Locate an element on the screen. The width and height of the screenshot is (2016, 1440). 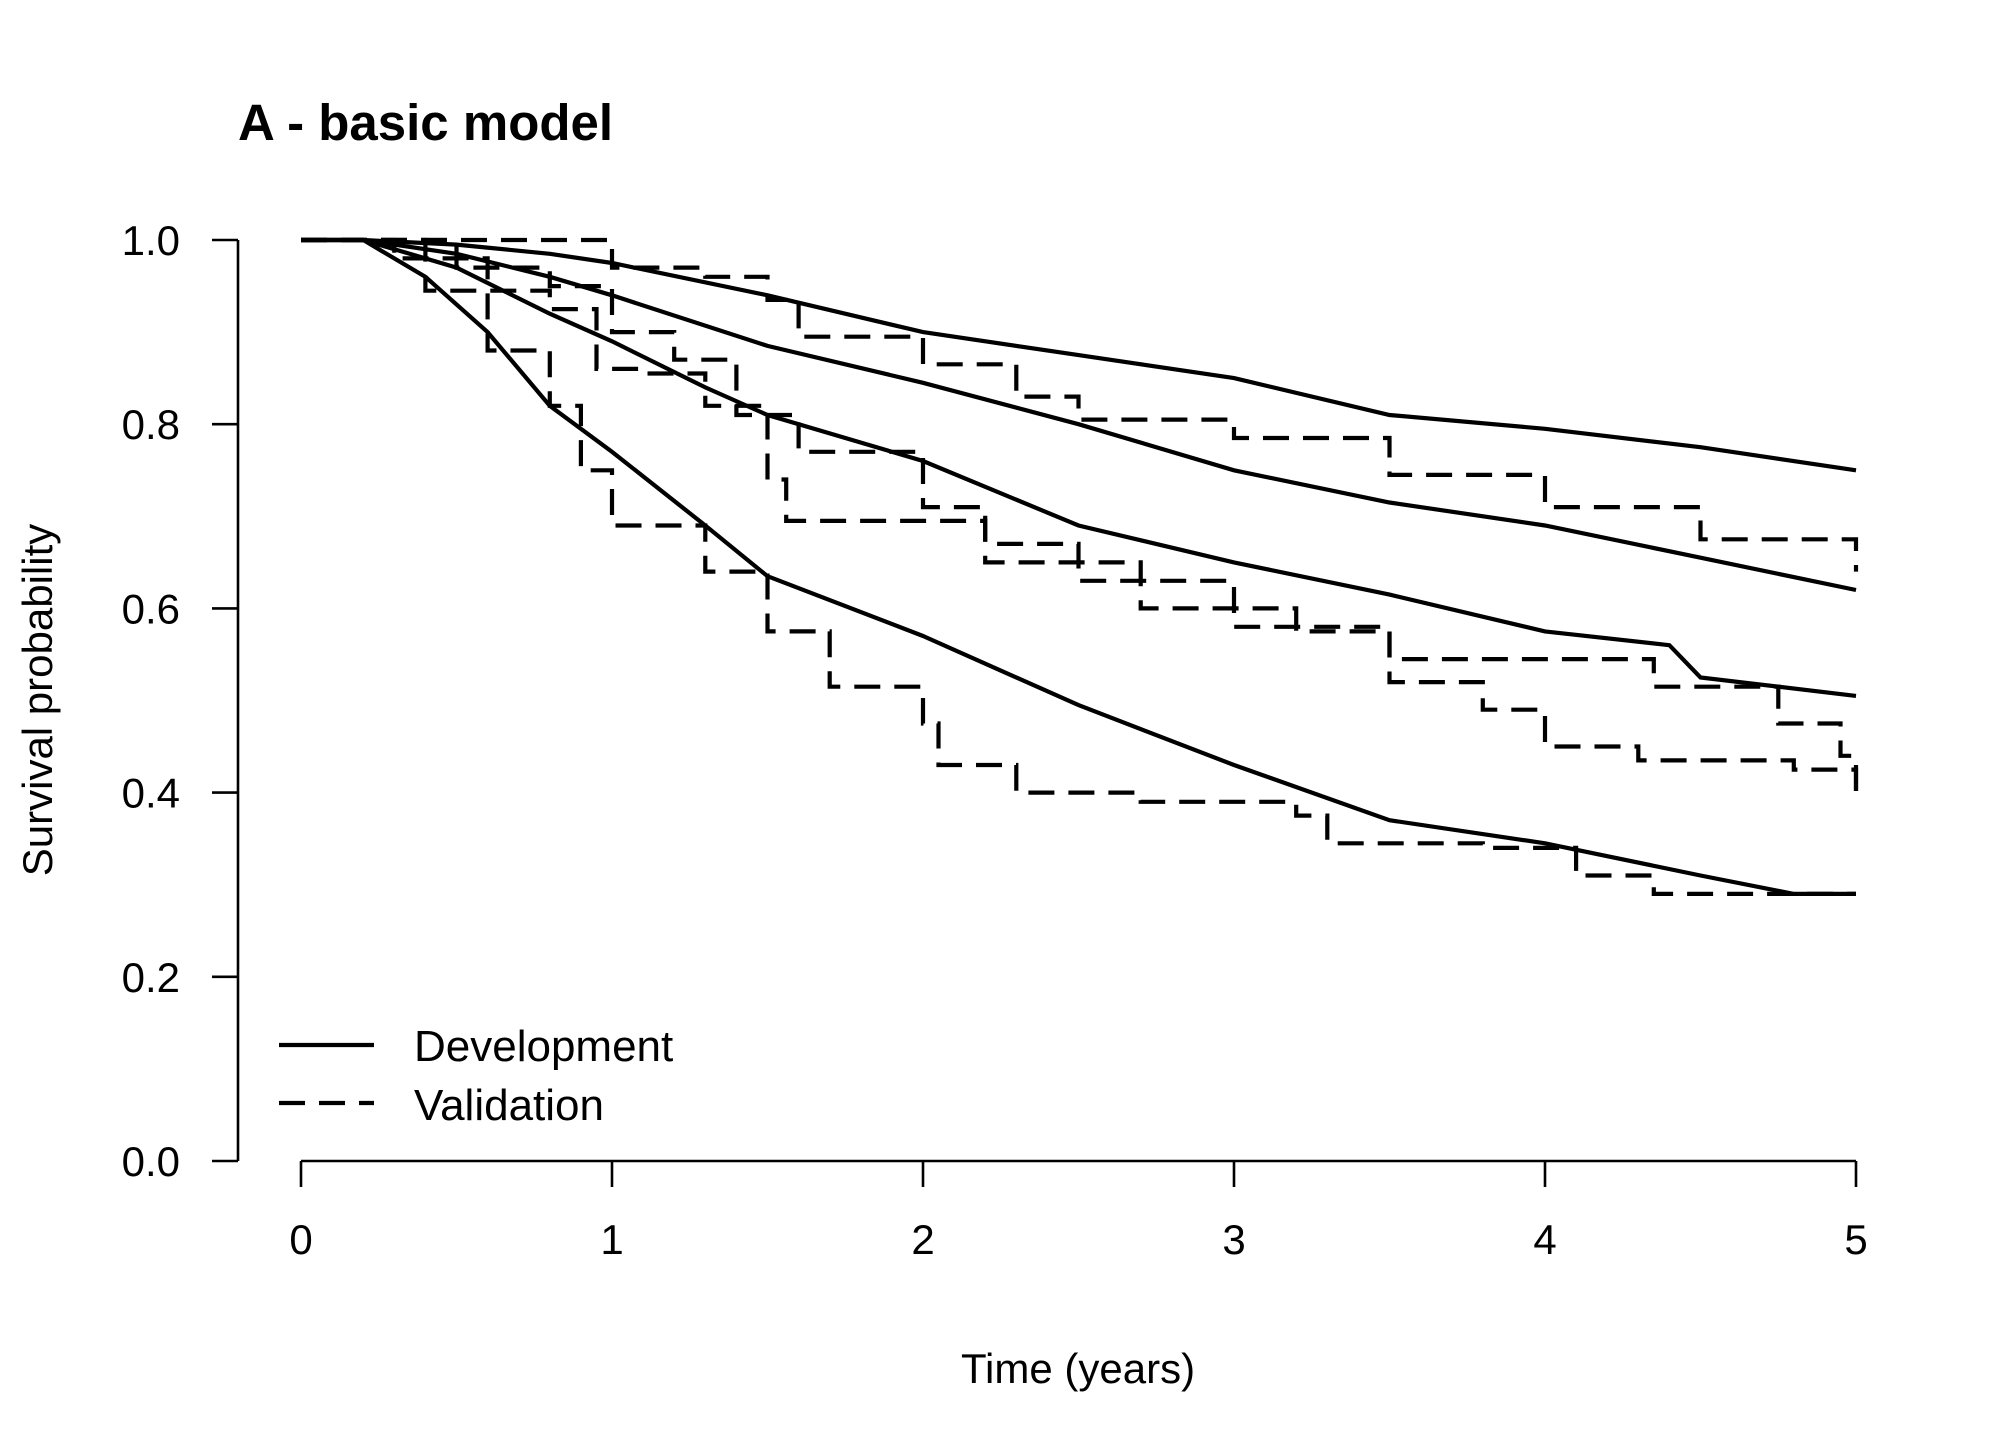
y-axis: 0.0 0.2 0.4 0.6 0.8 1.0 is located at coordinates (181, 701).